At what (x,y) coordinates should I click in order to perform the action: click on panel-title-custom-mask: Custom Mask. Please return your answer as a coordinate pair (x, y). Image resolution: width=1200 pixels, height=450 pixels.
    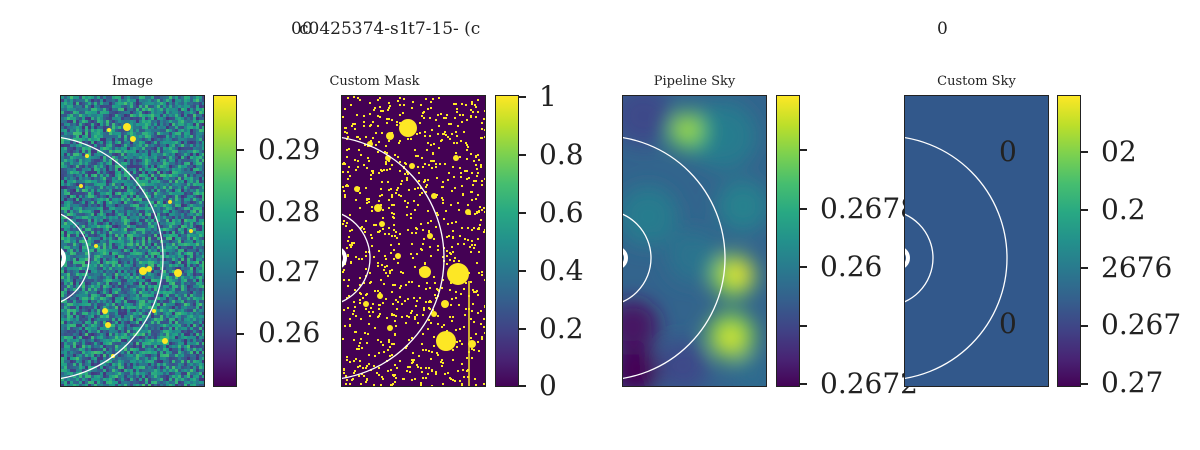
    Looking at the image, I should click on (374, 81).